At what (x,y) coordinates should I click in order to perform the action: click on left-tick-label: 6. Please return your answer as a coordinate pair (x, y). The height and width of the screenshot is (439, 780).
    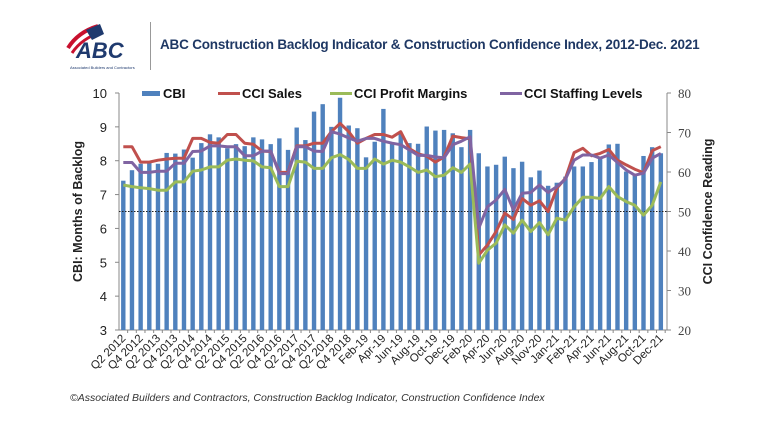
    Looking at the image, I should click on (103, 228).